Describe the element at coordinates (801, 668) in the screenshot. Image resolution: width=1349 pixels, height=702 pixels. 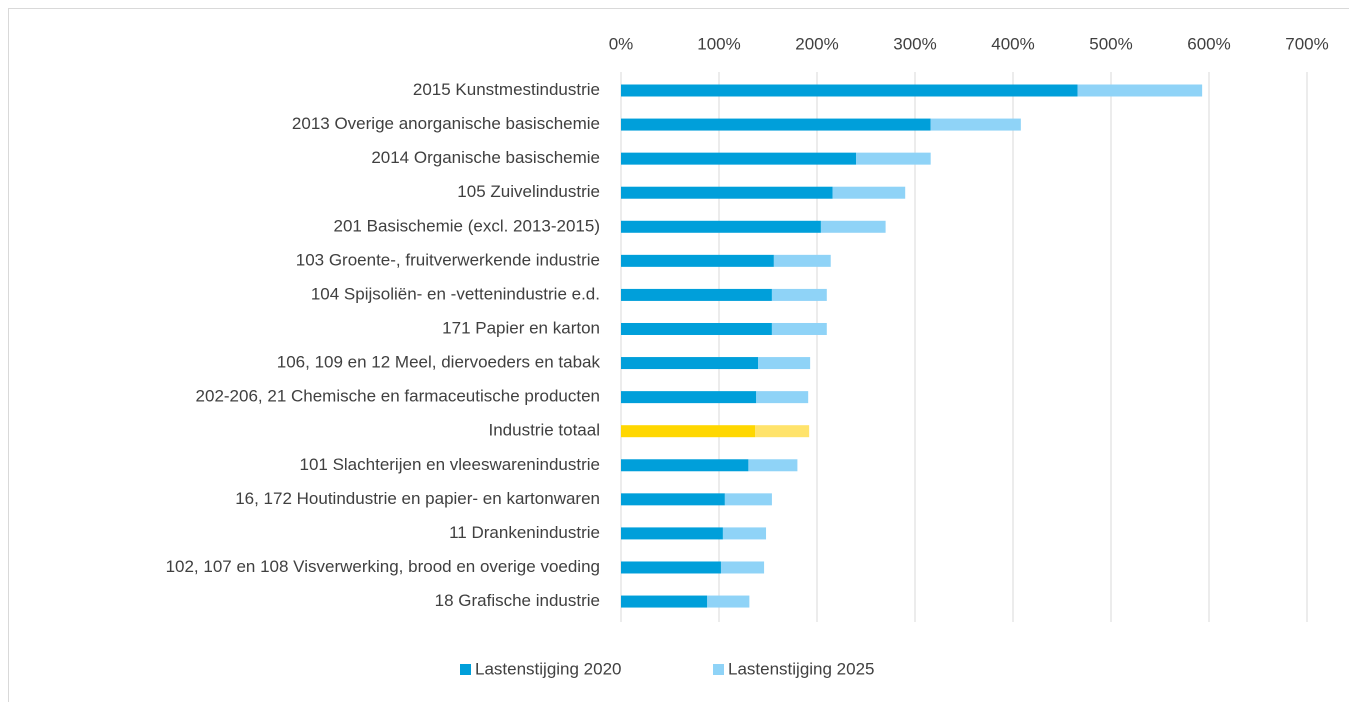
I see `legend-label: Lastenstijging 2025` at that location.